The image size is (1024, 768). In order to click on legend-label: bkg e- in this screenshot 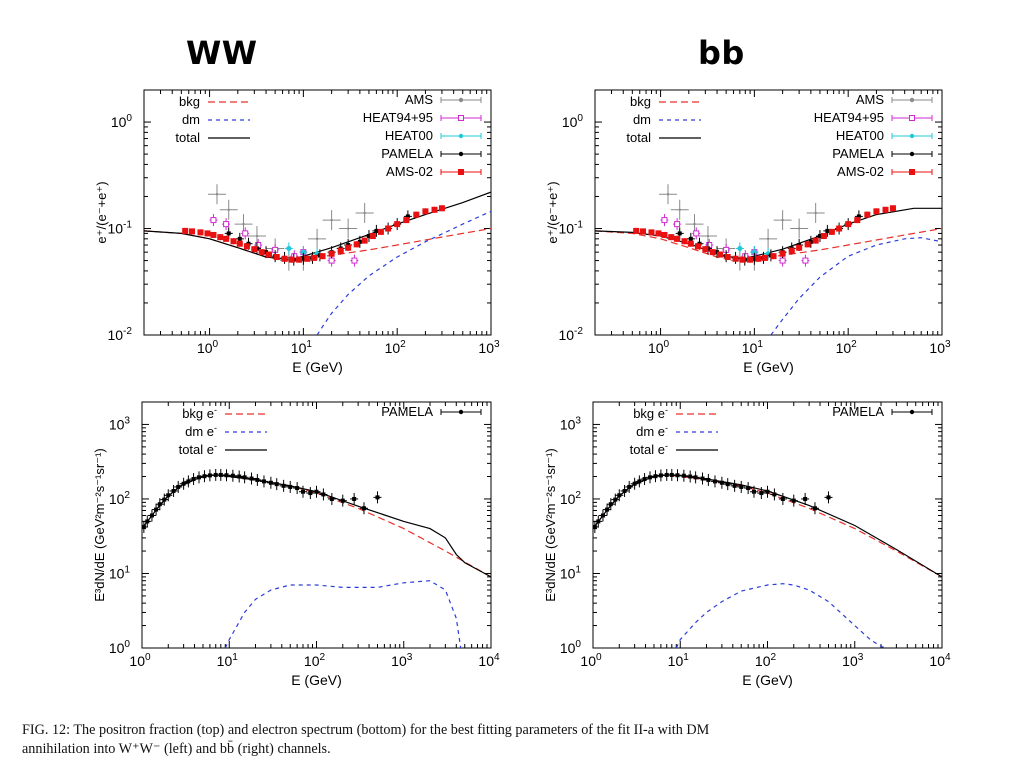, I will do `click(199, 413)`.